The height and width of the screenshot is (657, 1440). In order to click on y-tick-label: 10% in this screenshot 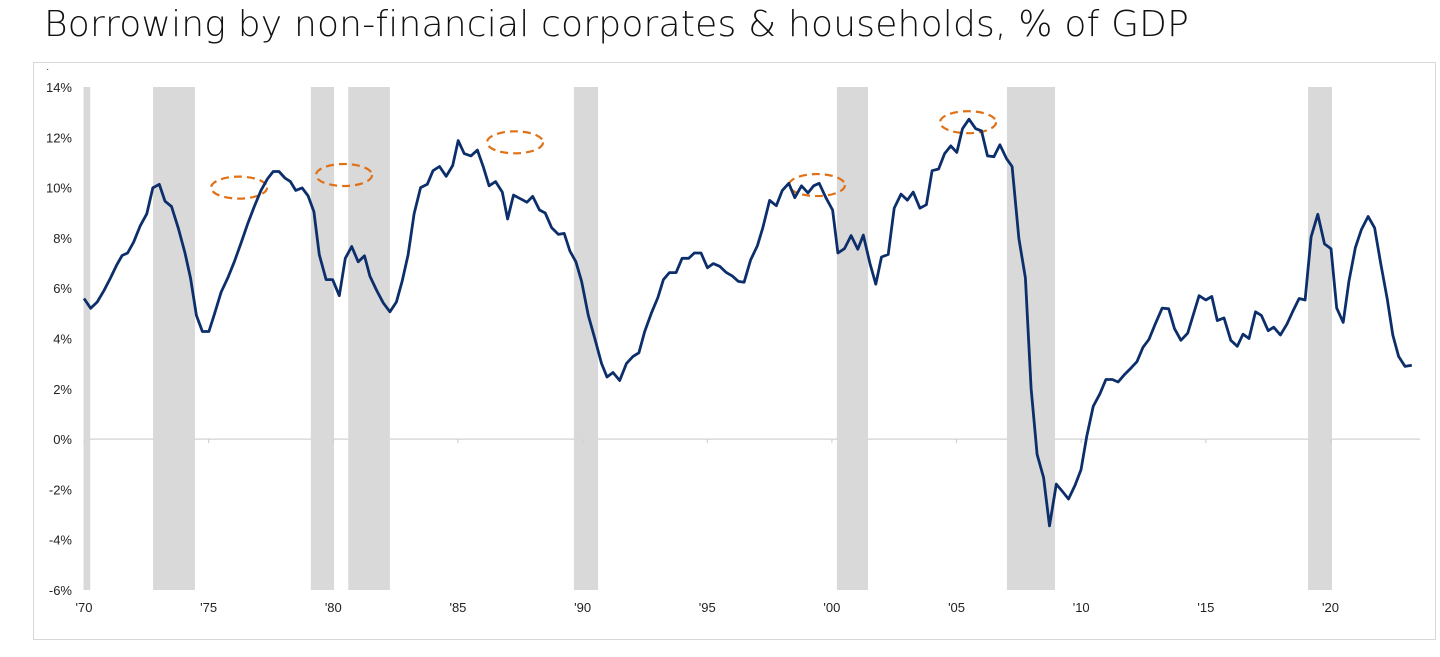, I will do `click(59, 188)`.